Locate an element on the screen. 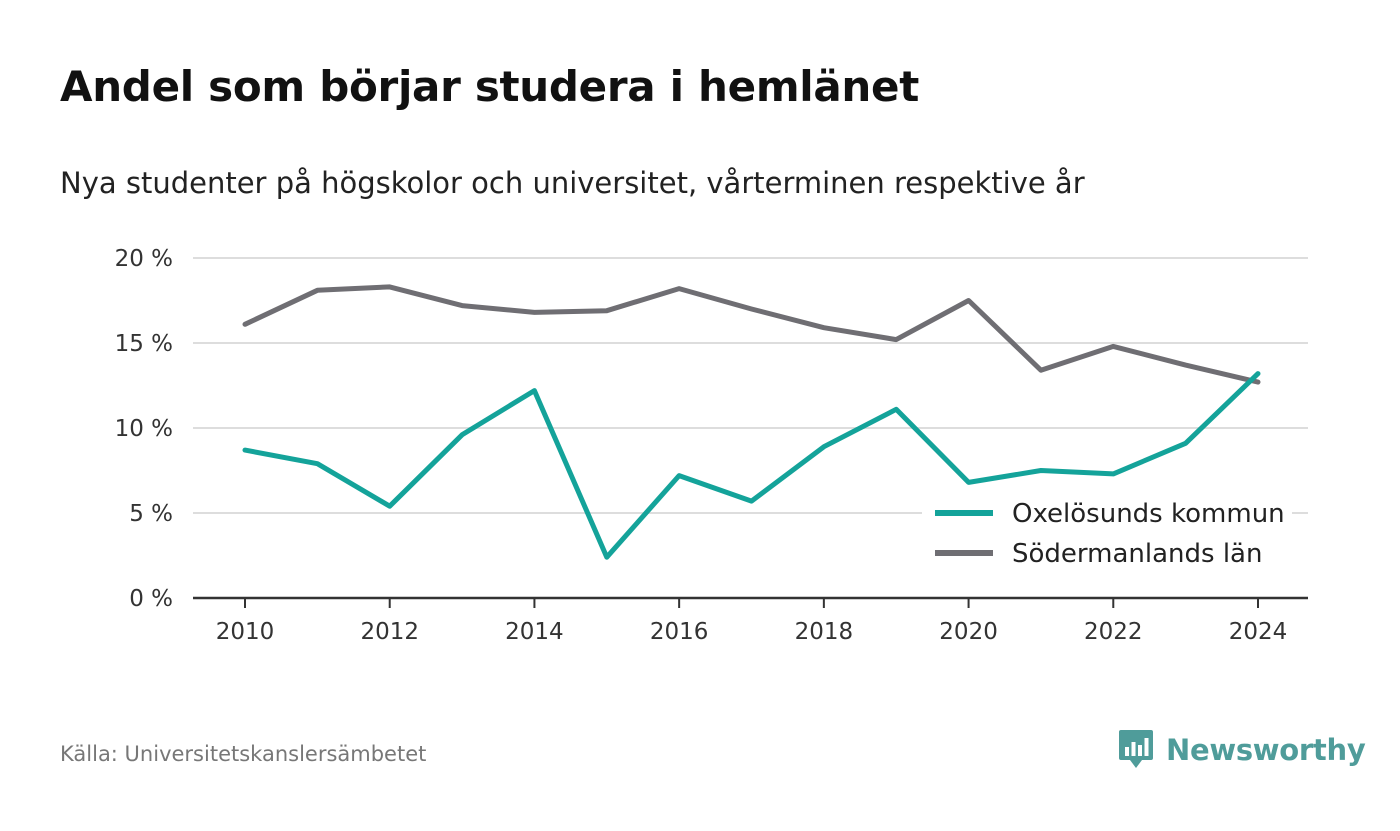 This screenshot has height=831, width=1400. chart-title: Andel som börjar studera i hemlänet is located at coordinates (489, 86).